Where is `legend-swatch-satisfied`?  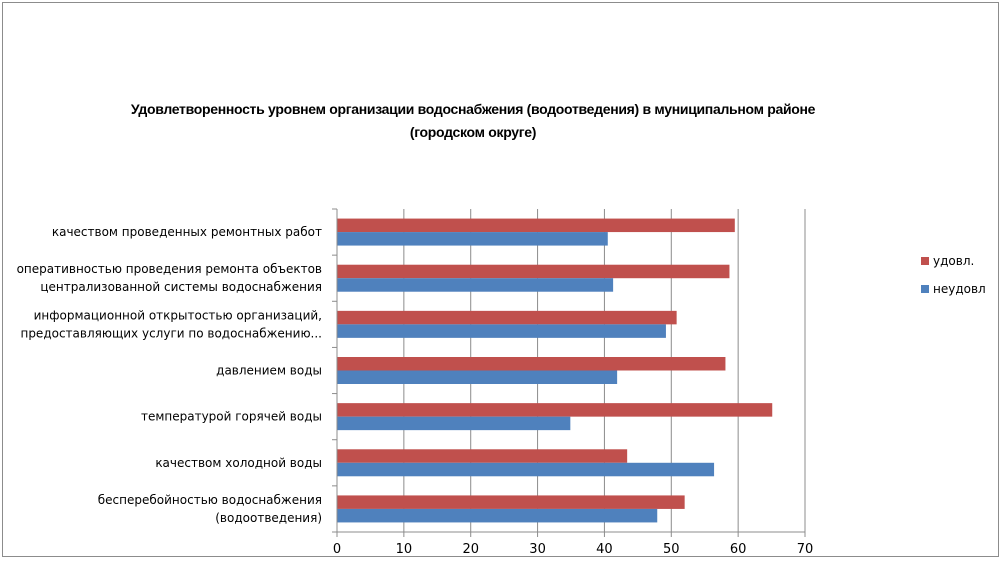
legend-swatch-satisfied is located at coordinates (925, 261).